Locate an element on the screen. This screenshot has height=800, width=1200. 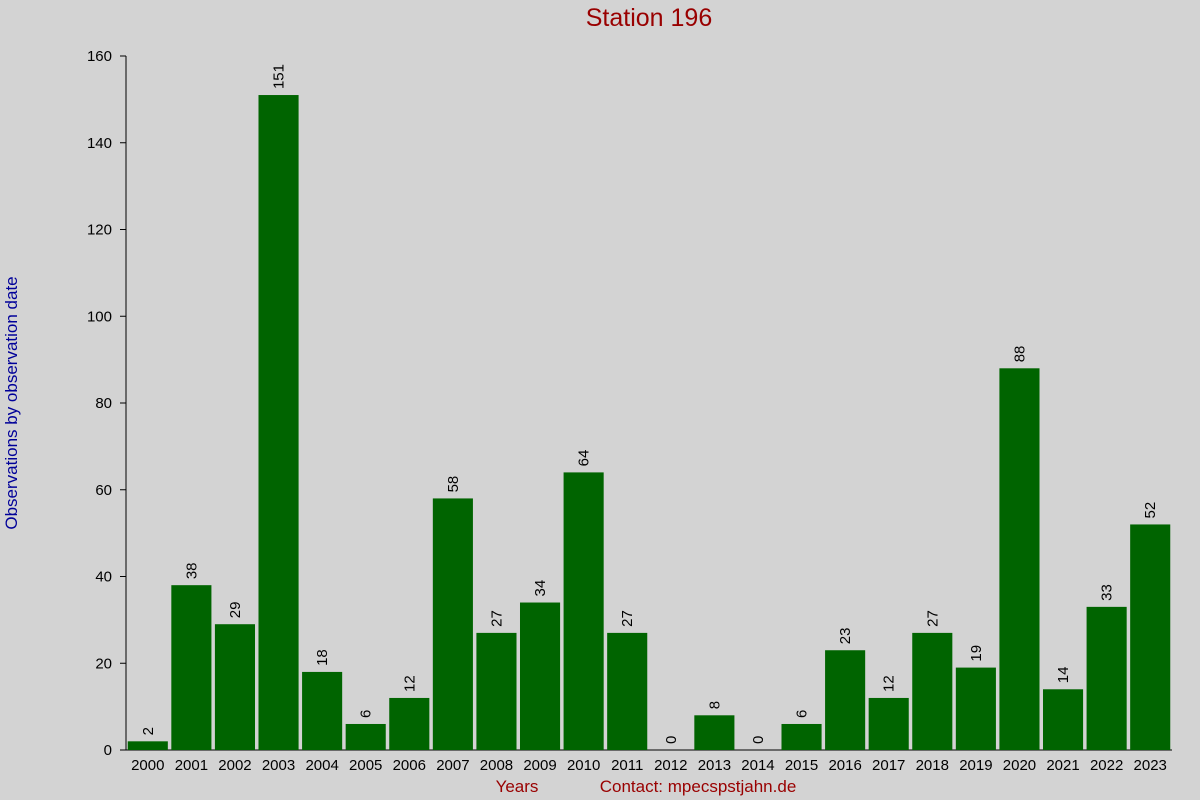
x-tick-label: 2011 is located at coordinates (627, 765).